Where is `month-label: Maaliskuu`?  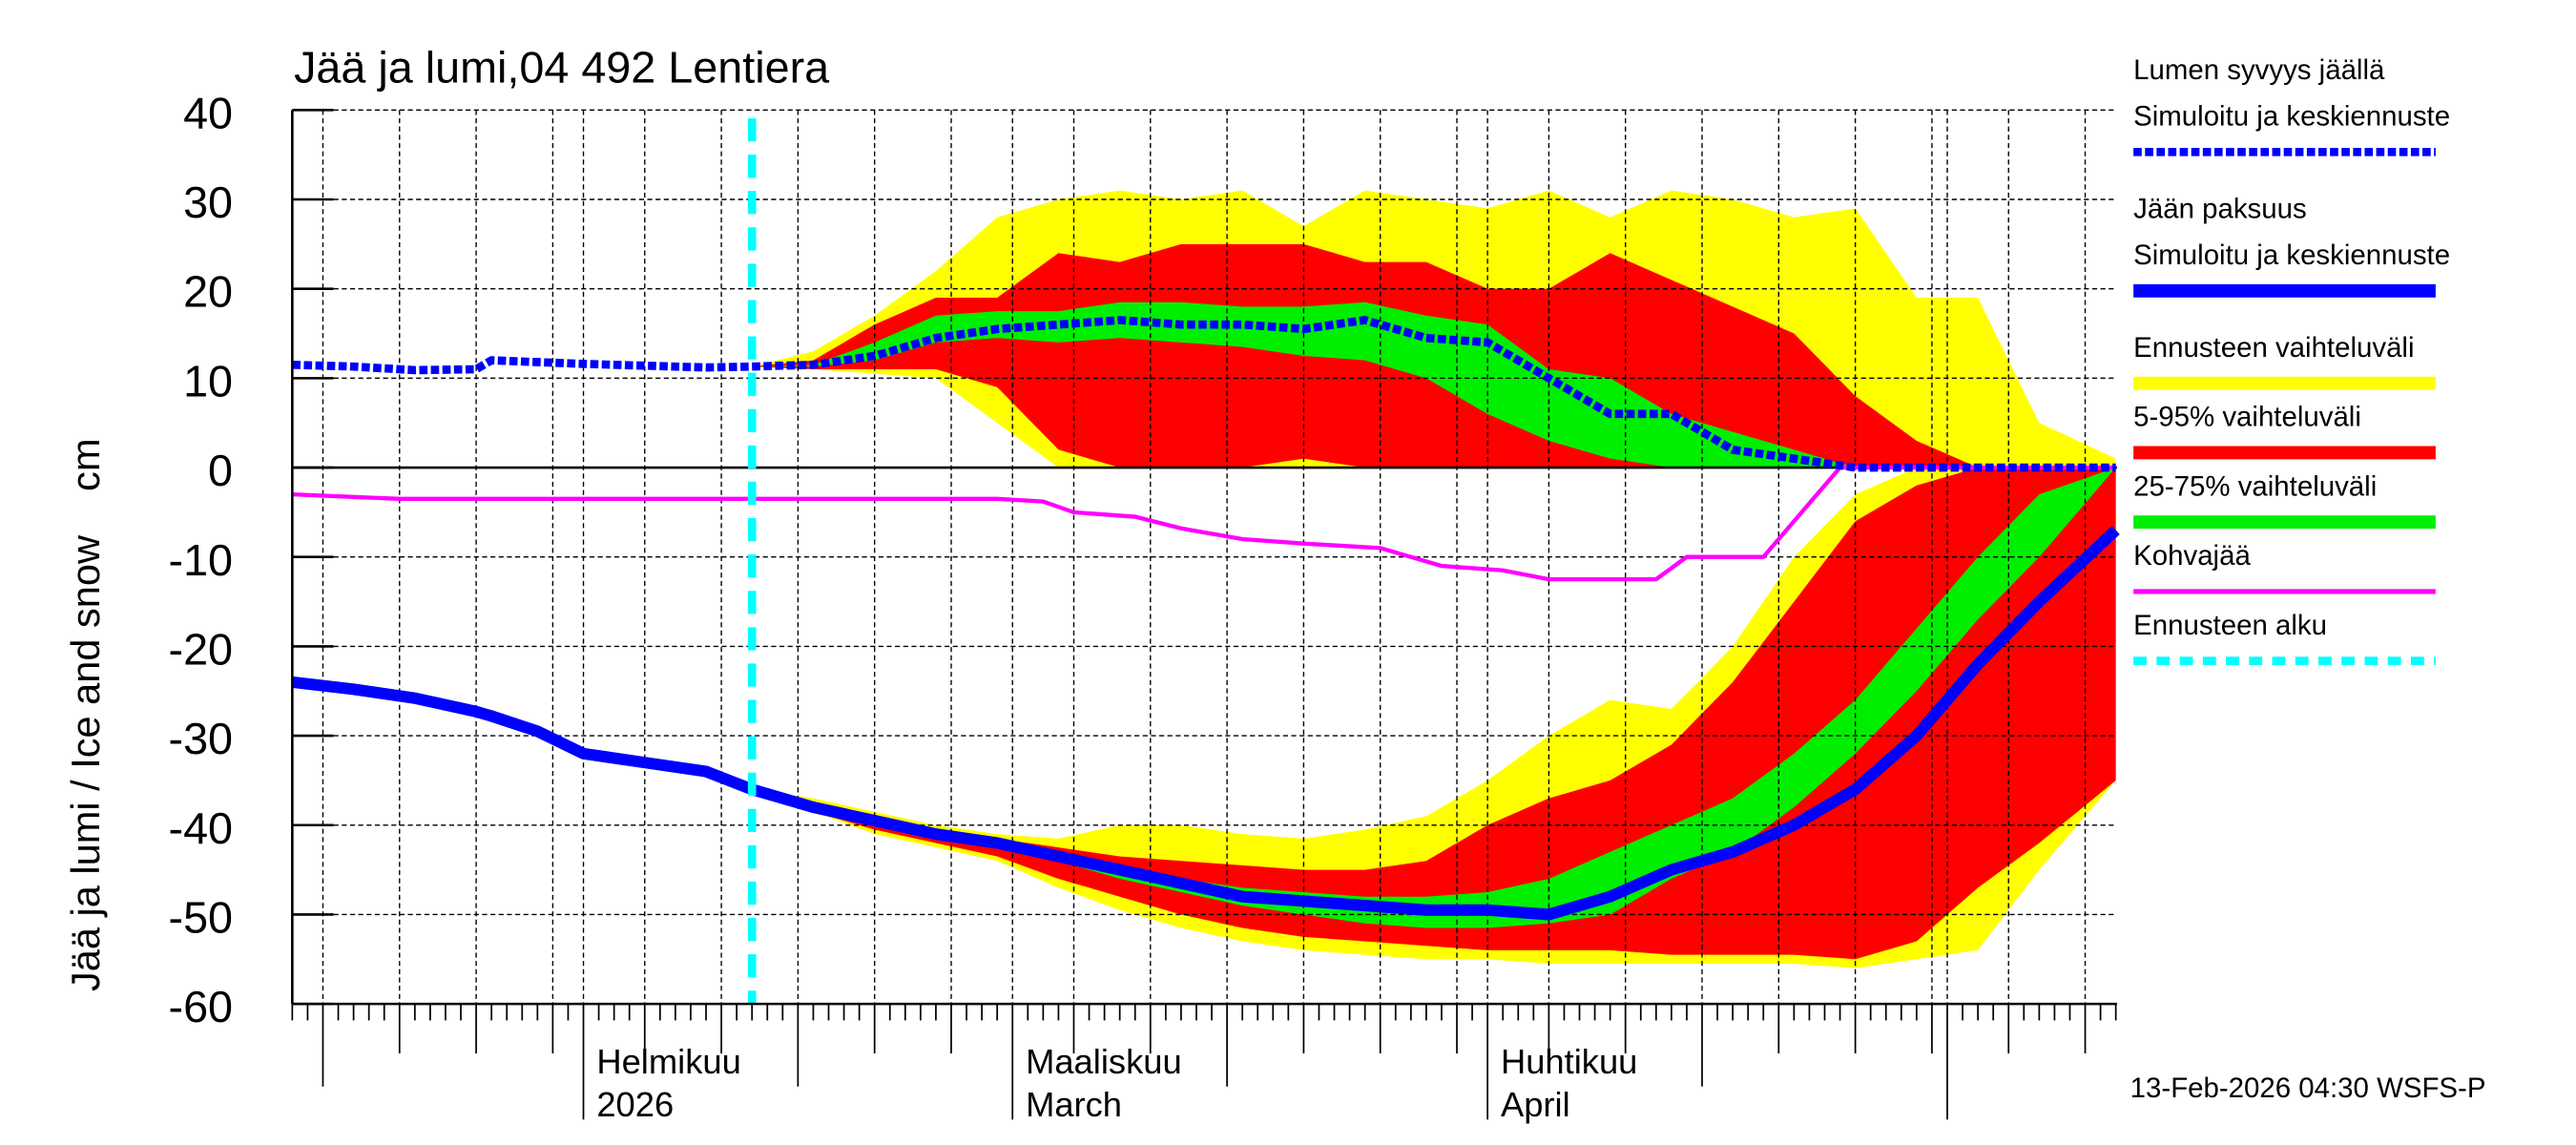
month-label: Maaliskuu is located at coordinates (1104, 1061).